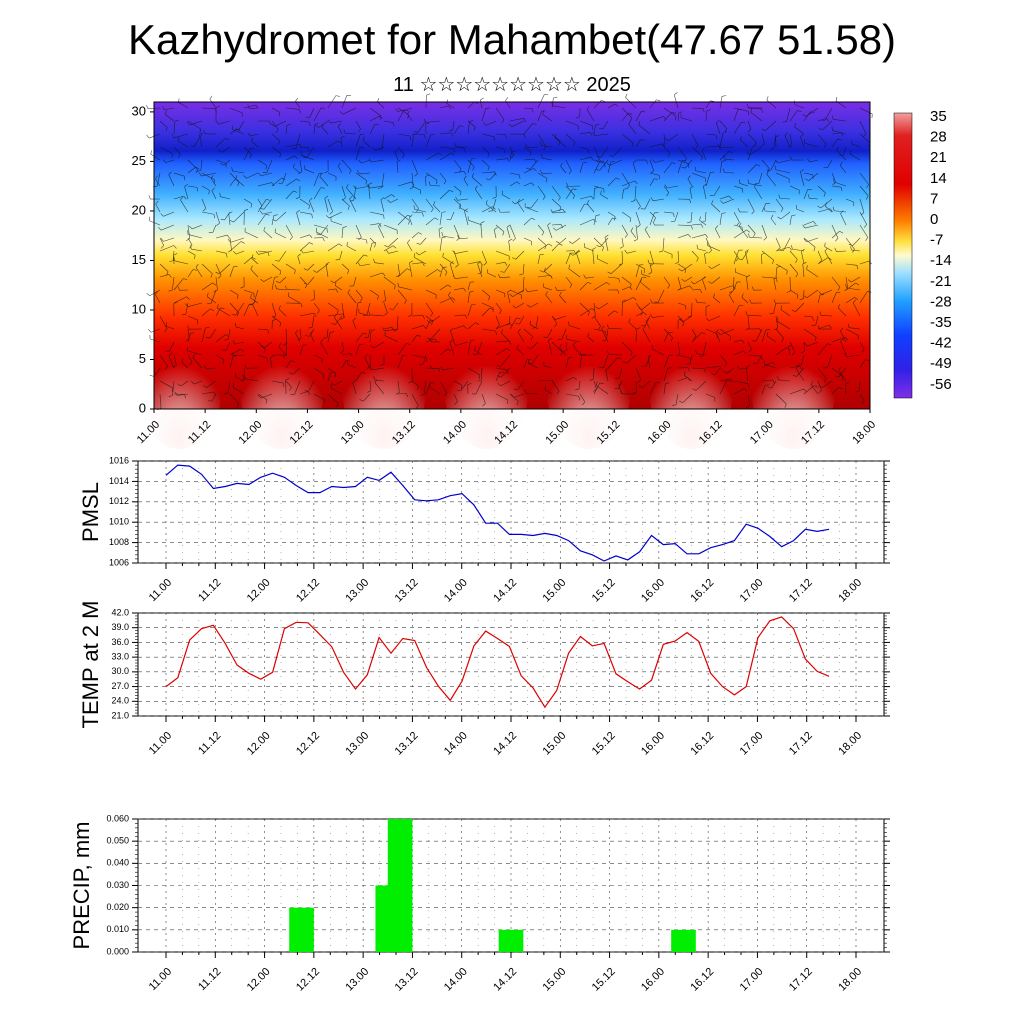  I want to click on series-line, so click(497, 513).